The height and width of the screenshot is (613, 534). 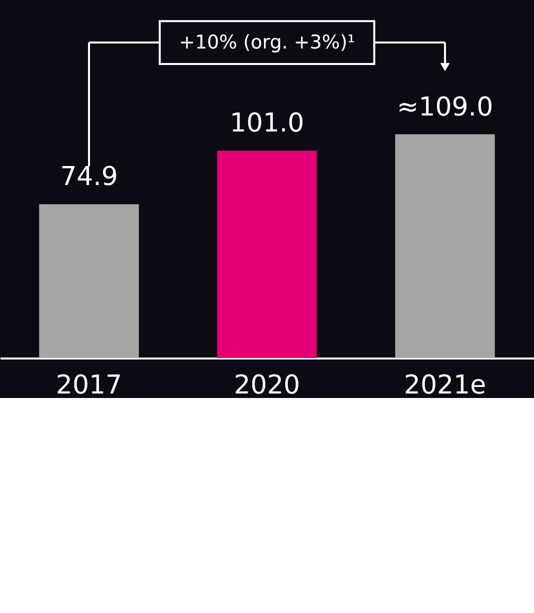 What do you see at coordinates (89, 385) in the screenshot?
I see `x-tick-label: 2017` at bounding box center [89, 385].